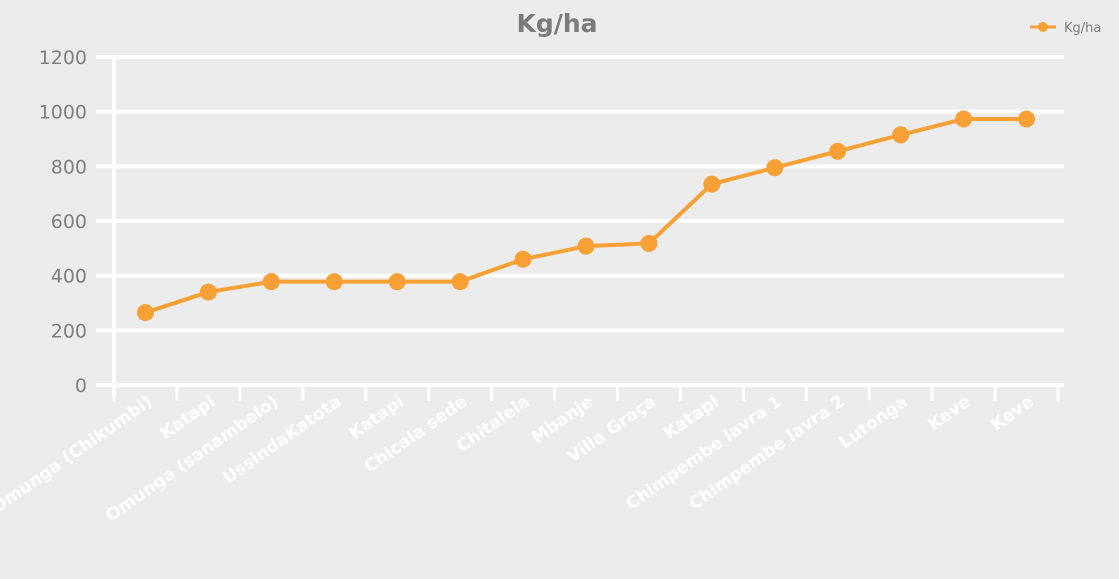 Image resolution: width=1119 pixels, height=579 pixels. What do you see at coordinates (63, 113) in the screenshot?
I see `y-tick-label: 1000` at bounding box center [63, 113].